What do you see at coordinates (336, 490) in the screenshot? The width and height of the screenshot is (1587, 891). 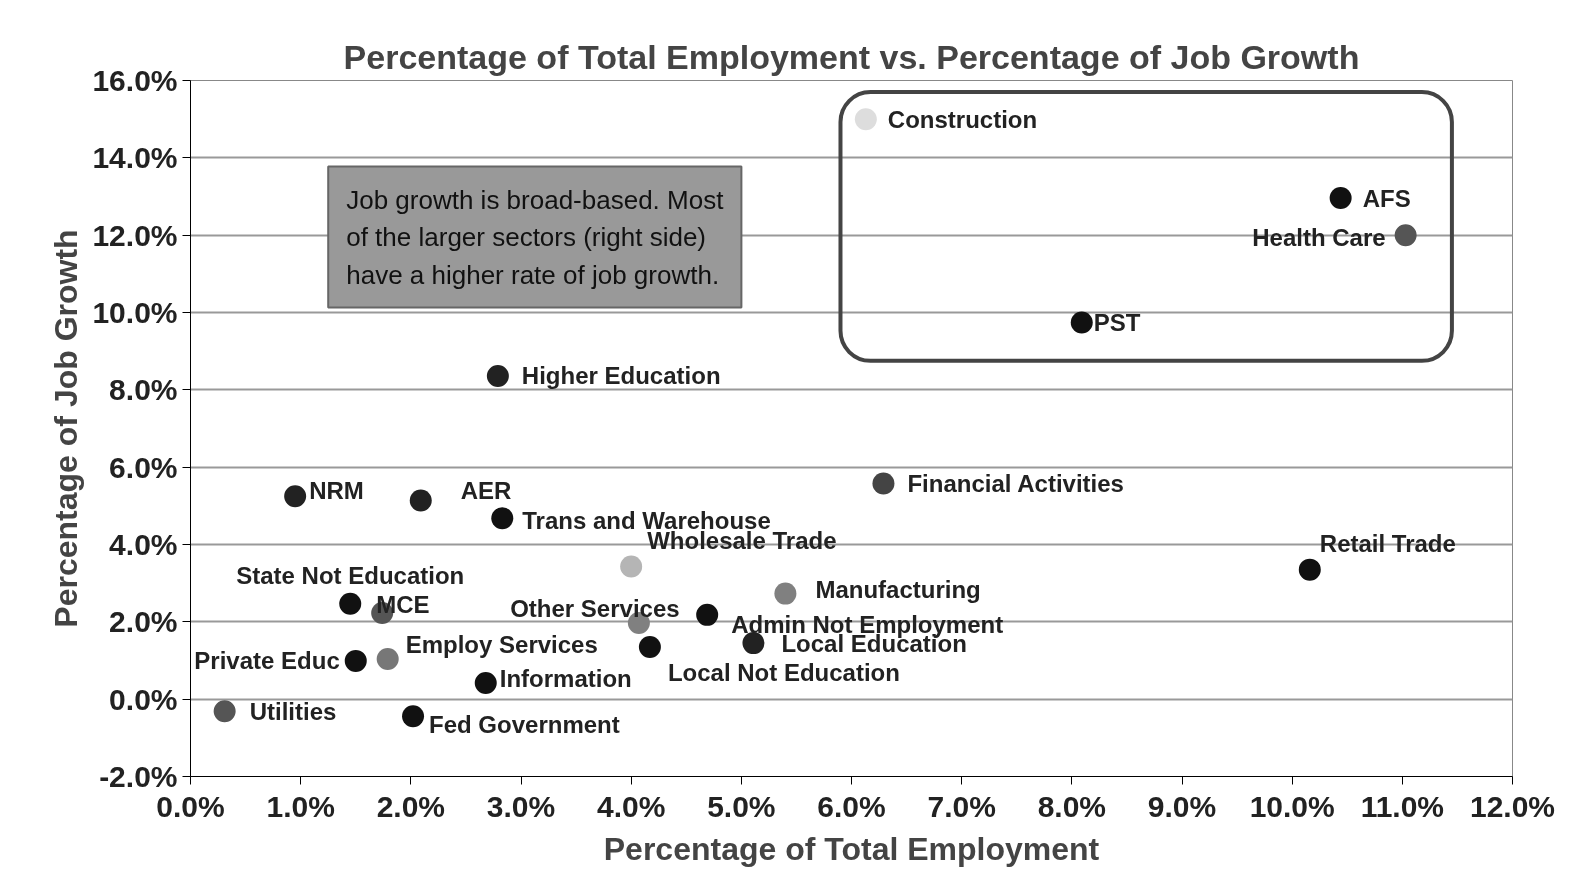 I see `annotation: NRM` at bounding box center [336, 490].